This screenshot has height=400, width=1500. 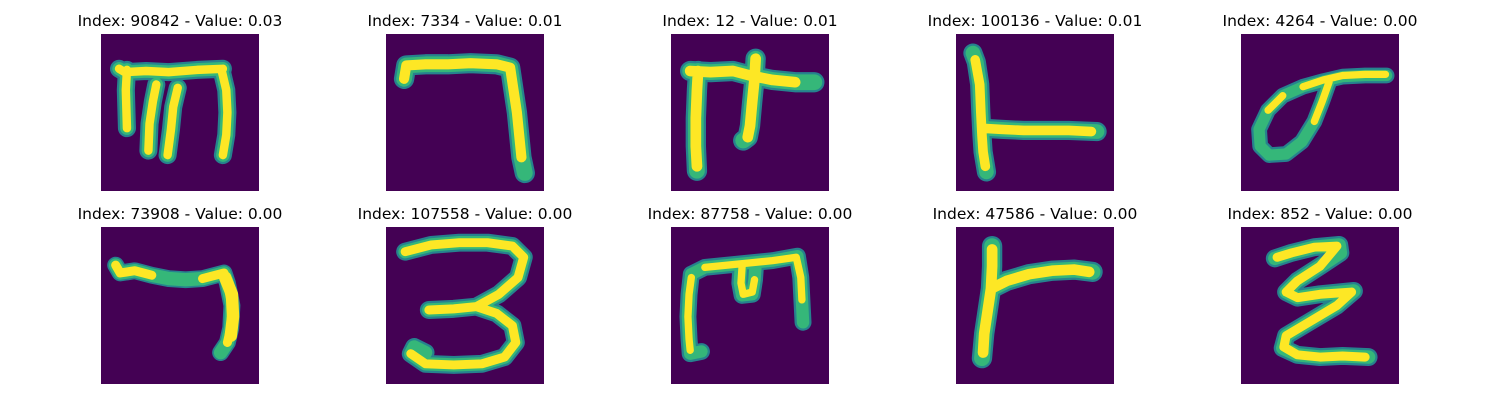 What do you see at coordinates (1320, 214) in the screenshot?
I see `panel-title: Index: 852 - Value: 0.00` at bounding box center [1320, 214].